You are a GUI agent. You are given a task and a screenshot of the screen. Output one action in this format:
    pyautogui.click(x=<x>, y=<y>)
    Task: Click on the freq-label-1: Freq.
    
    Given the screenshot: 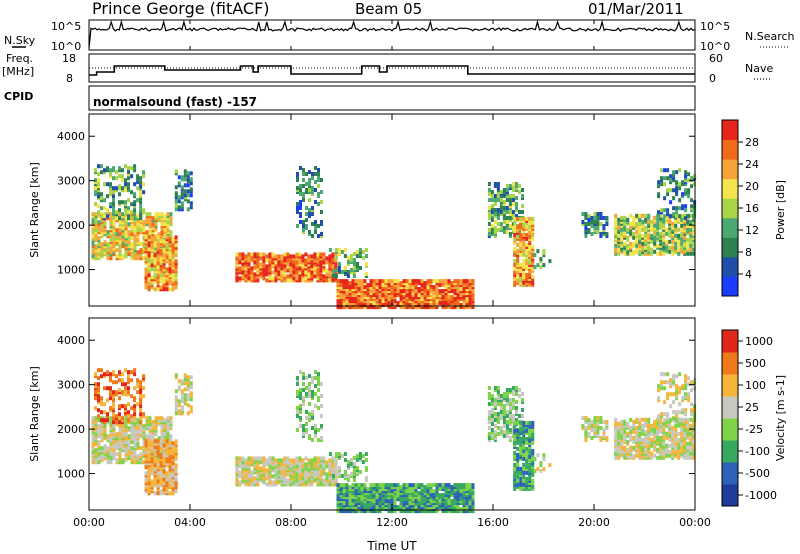 What is the action you would take?
    pyautogui.click(x=19, y=58)
    